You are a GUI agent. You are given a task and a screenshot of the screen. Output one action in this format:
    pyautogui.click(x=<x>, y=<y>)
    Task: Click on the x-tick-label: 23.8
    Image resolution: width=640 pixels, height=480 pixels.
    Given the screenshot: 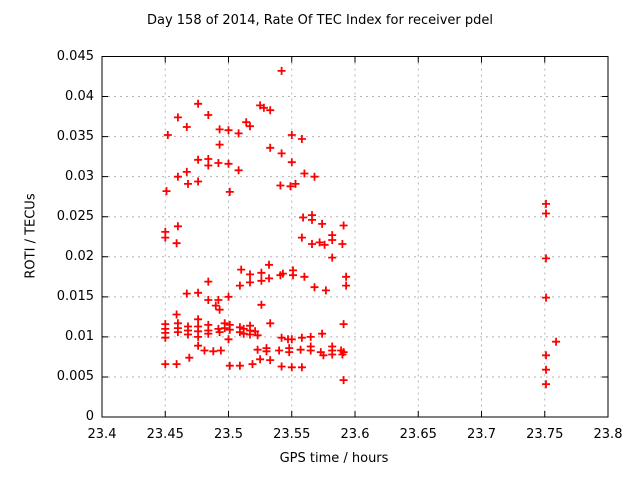 What is the action you would take?
    pyautogui.click(x=608, y=434)
    